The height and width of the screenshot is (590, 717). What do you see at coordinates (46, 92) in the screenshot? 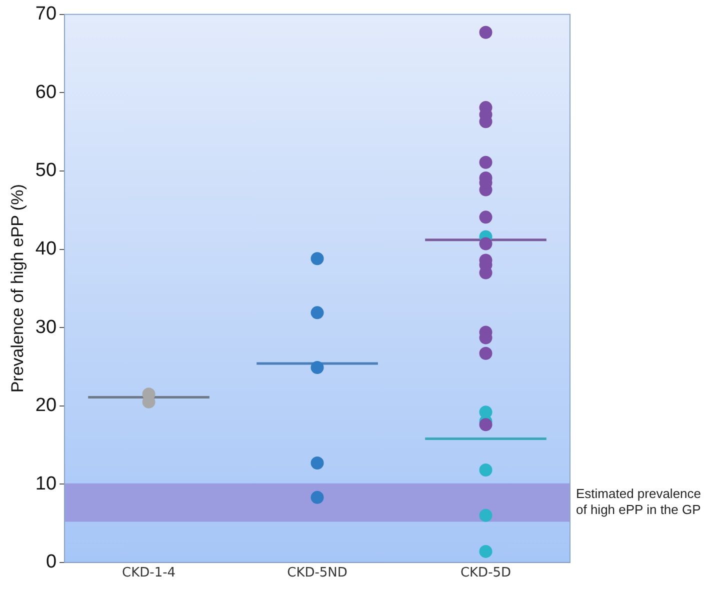
I see `y-tick-label: 60` at bounding box center [46, 92].